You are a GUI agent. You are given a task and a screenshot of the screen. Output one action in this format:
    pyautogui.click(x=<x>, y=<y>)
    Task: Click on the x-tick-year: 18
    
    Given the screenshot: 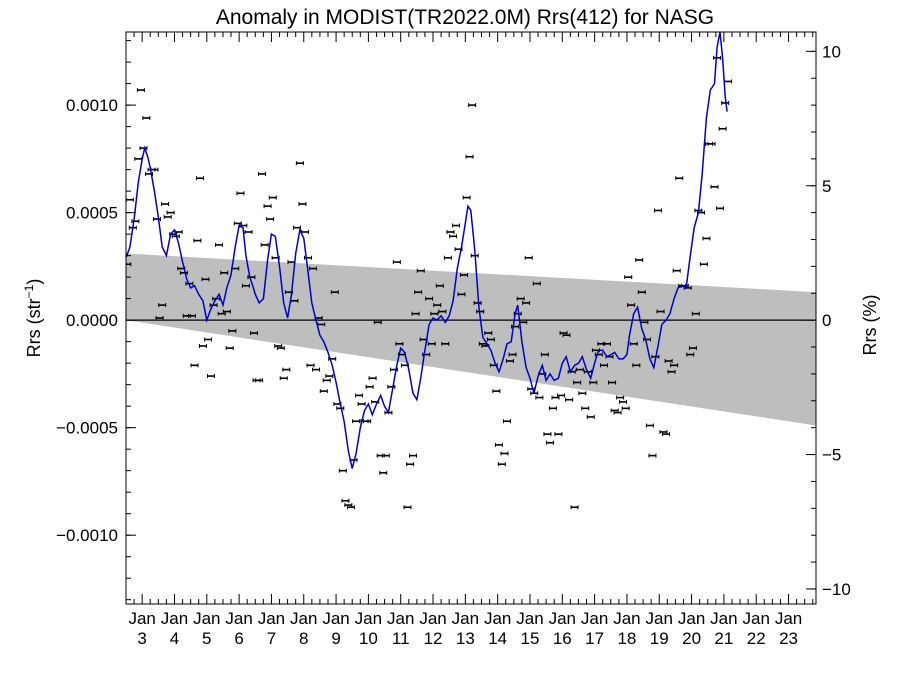 What is the action you would take?
    pyautogui.click(x=626, y=638)
    